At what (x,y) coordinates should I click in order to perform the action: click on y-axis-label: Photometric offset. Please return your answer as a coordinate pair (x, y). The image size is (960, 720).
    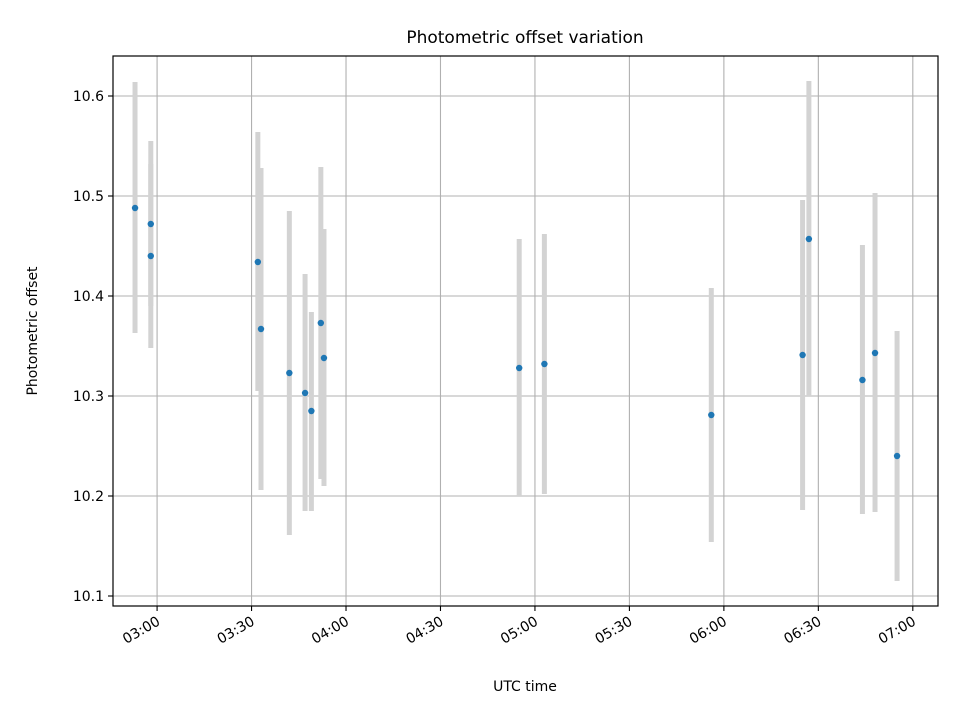
    Looking at the image, I should click on (33, 331).